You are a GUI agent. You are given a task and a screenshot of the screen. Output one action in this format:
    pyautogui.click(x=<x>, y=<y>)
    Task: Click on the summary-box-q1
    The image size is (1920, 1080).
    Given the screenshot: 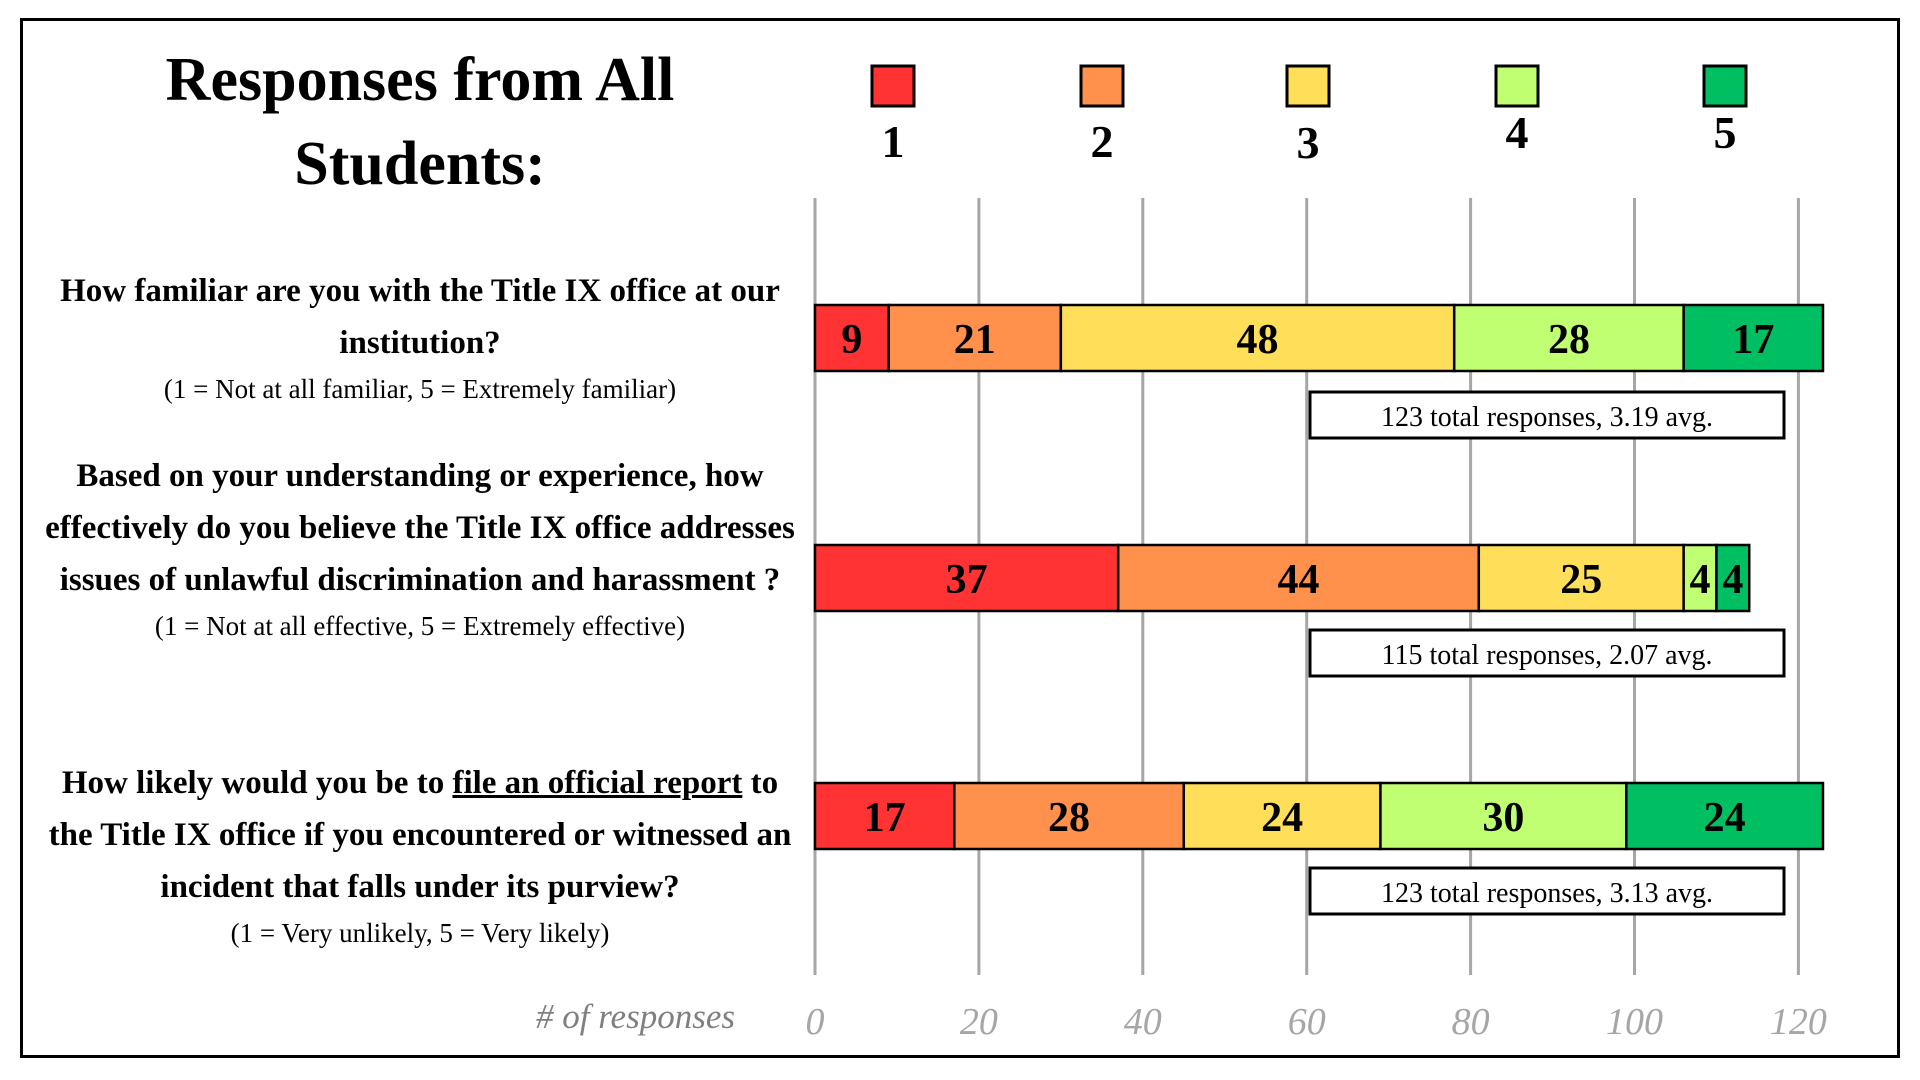 What is the action you would take?
    pyautogui.click(x=1547, y=415)
    